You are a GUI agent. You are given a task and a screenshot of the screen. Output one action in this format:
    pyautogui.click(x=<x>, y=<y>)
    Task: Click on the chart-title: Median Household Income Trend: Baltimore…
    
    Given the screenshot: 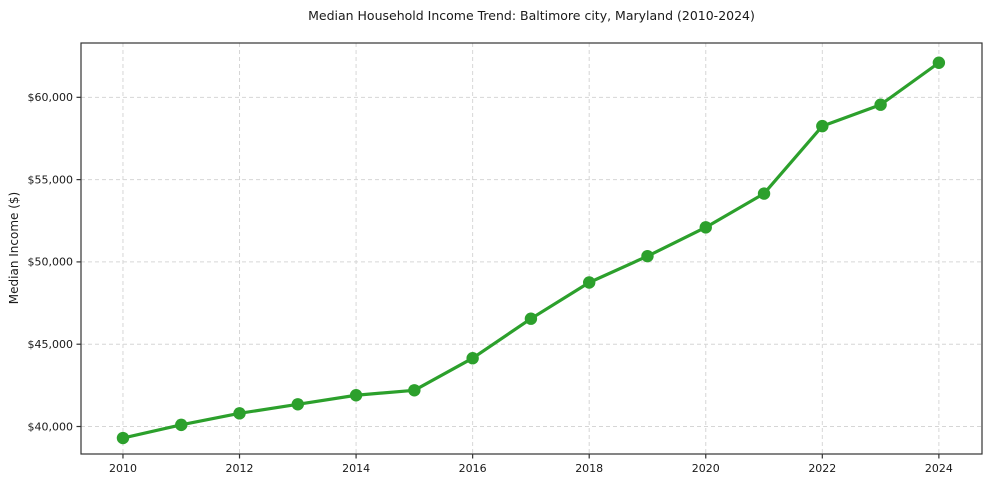 What is the action you would take?
    pyautogui.click(x=531, y=15)
    